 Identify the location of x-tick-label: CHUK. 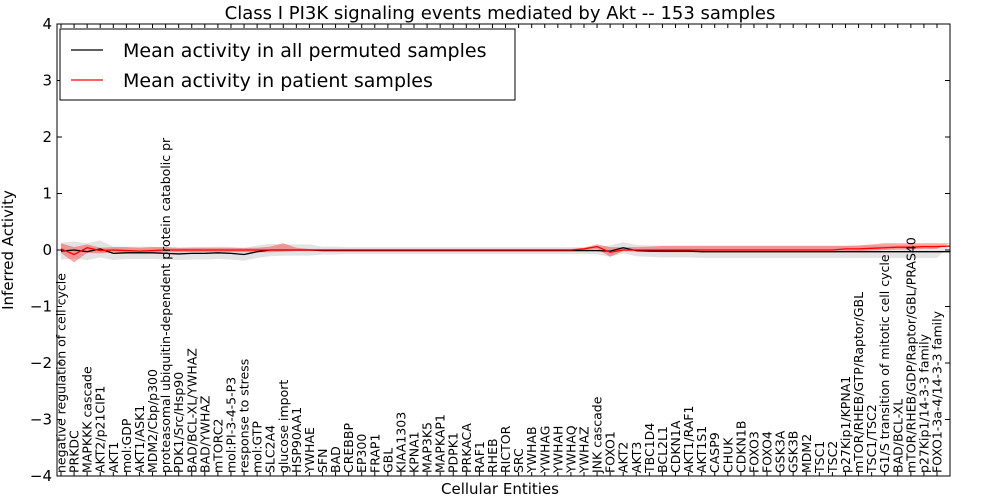
(727, 455).